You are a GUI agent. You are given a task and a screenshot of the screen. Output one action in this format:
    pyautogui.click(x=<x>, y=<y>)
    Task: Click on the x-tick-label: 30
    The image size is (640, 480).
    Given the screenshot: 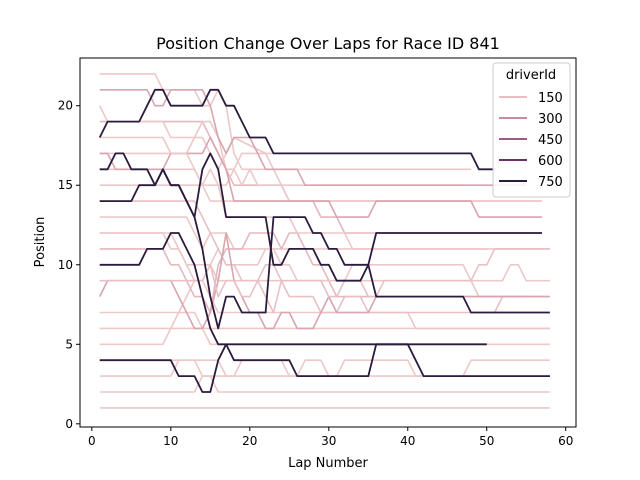 What is the action you would take?
    pyautogui.click(x=328, y=441)
    